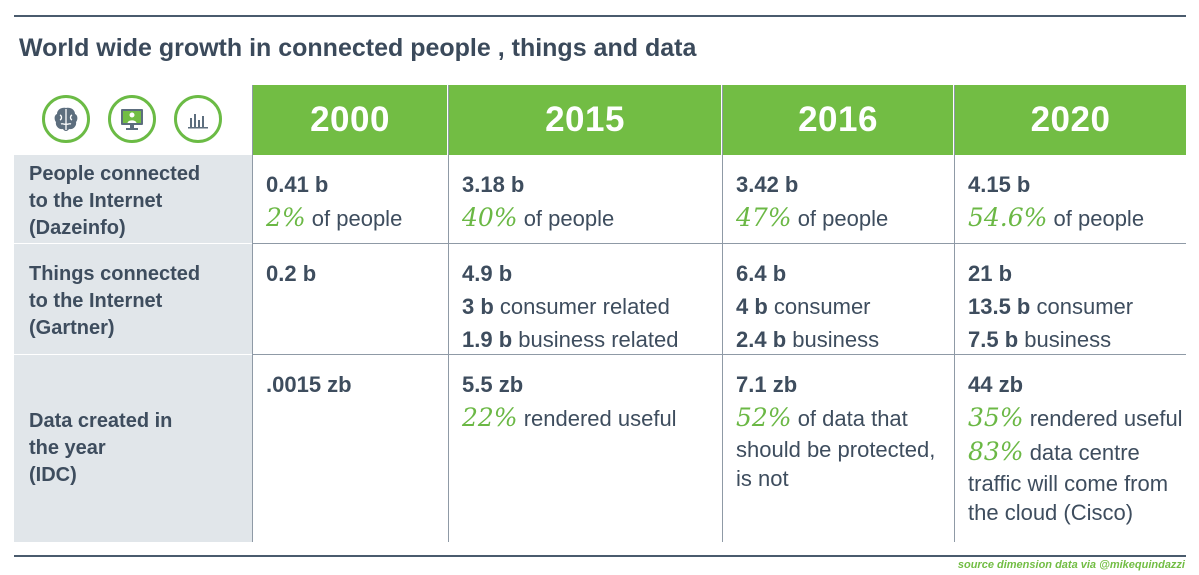 Image resolution: width=1199 pixels, height=575 pixels. Describe the element at coordinates (1068, 483) in the screenshot. I see `detail-line: traffic will come from` at that location.